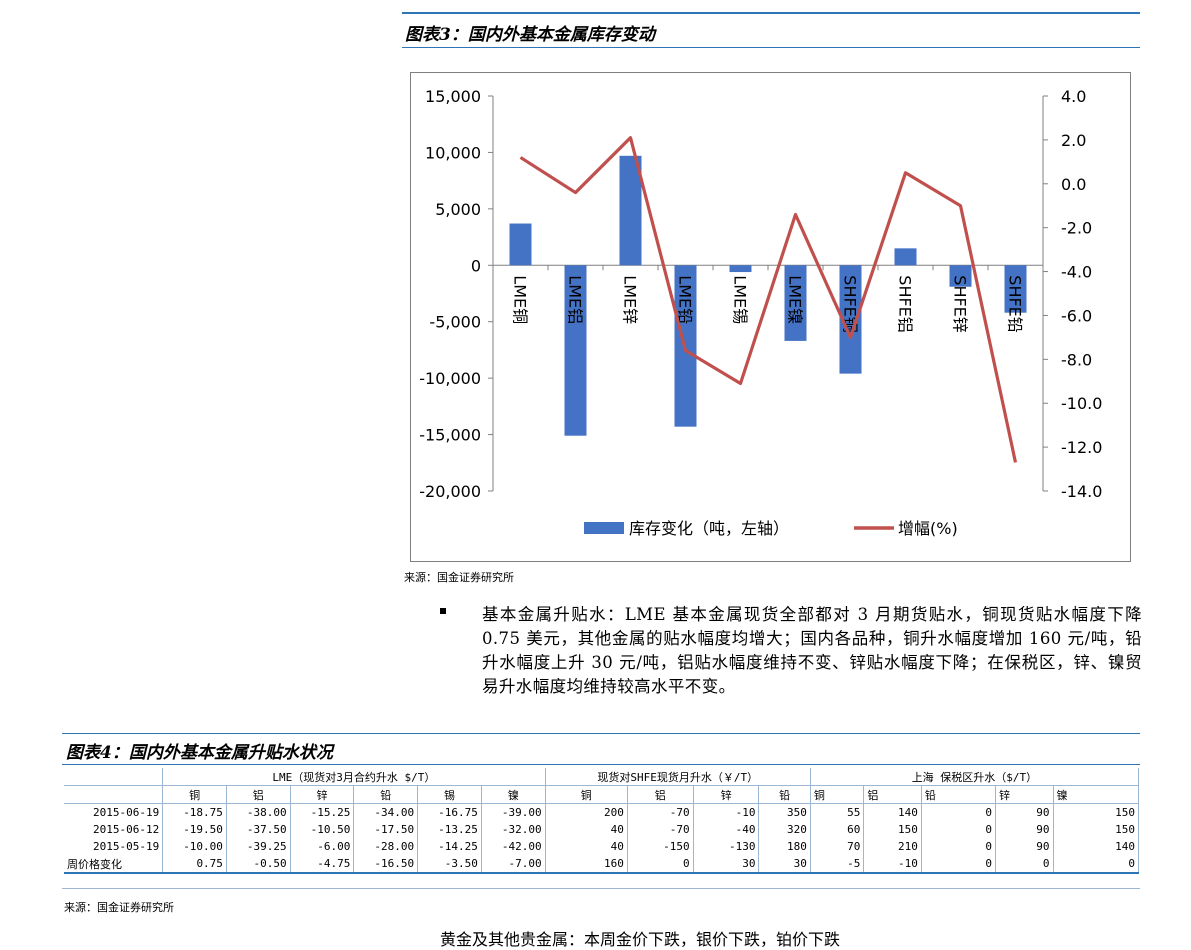 Image resolution: width=1191 pixels, height=950 pixels. What do you see at coordinates (795, 299) in the screenshot?
I see `category-label: LME镍` at bounding box center [795, 299].